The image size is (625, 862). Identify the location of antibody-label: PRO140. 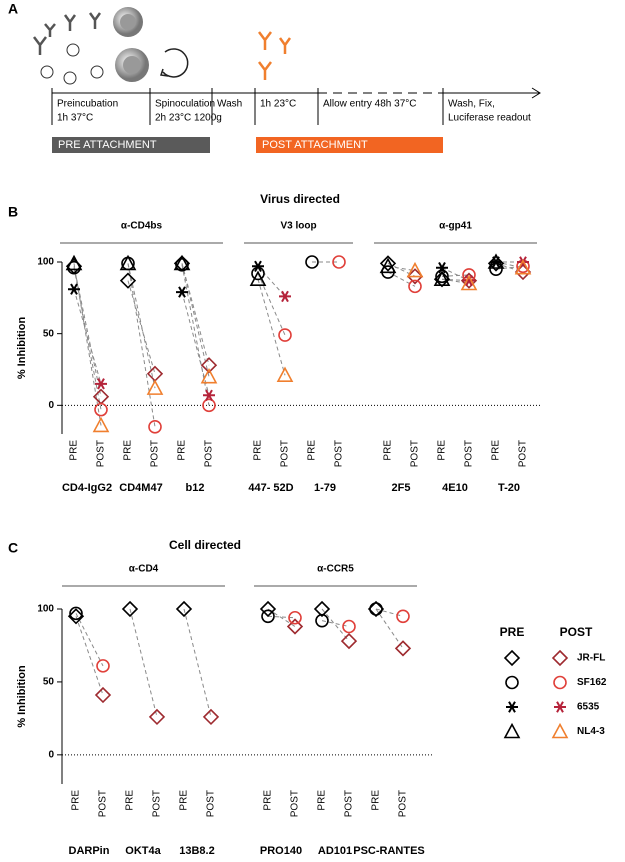
(281, 851).